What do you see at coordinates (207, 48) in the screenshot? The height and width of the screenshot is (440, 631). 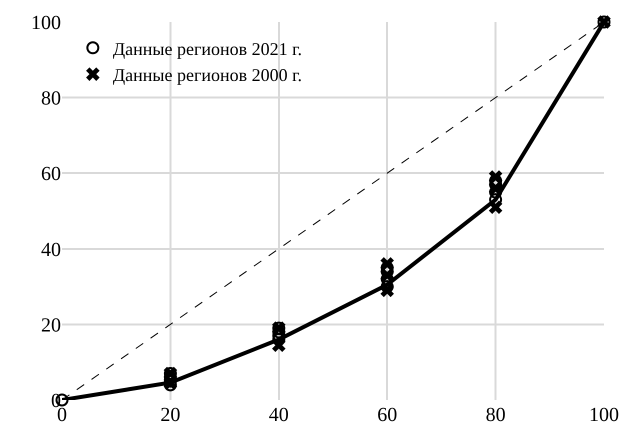 I see `legend-label: Данные регионов 2021 г.` at bounding box center [207, 48].